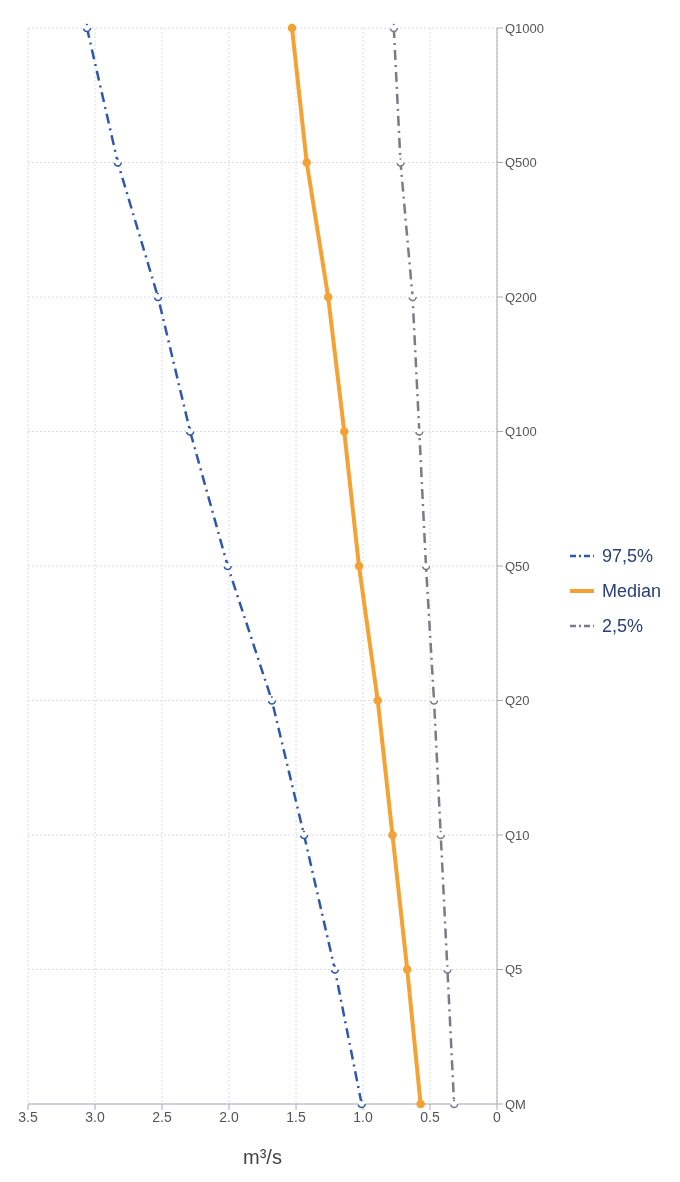  What do you see at coordinates (262, 1157) in the screenshot?
I see `x-axis-title: m³/s` at bounding box center [262, 1157].